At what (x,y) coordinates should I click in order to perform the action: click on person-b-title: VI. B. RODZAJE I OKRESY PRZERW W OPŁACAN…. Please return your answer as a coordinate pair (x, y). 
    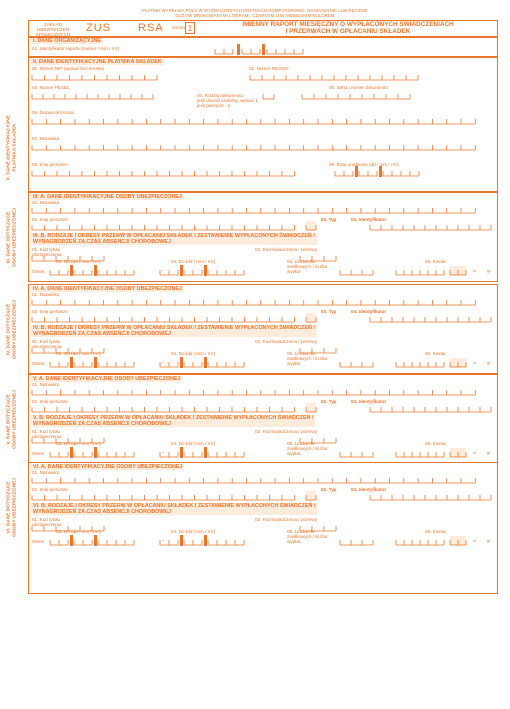
    Looking at the image, I should click on (174, 509).